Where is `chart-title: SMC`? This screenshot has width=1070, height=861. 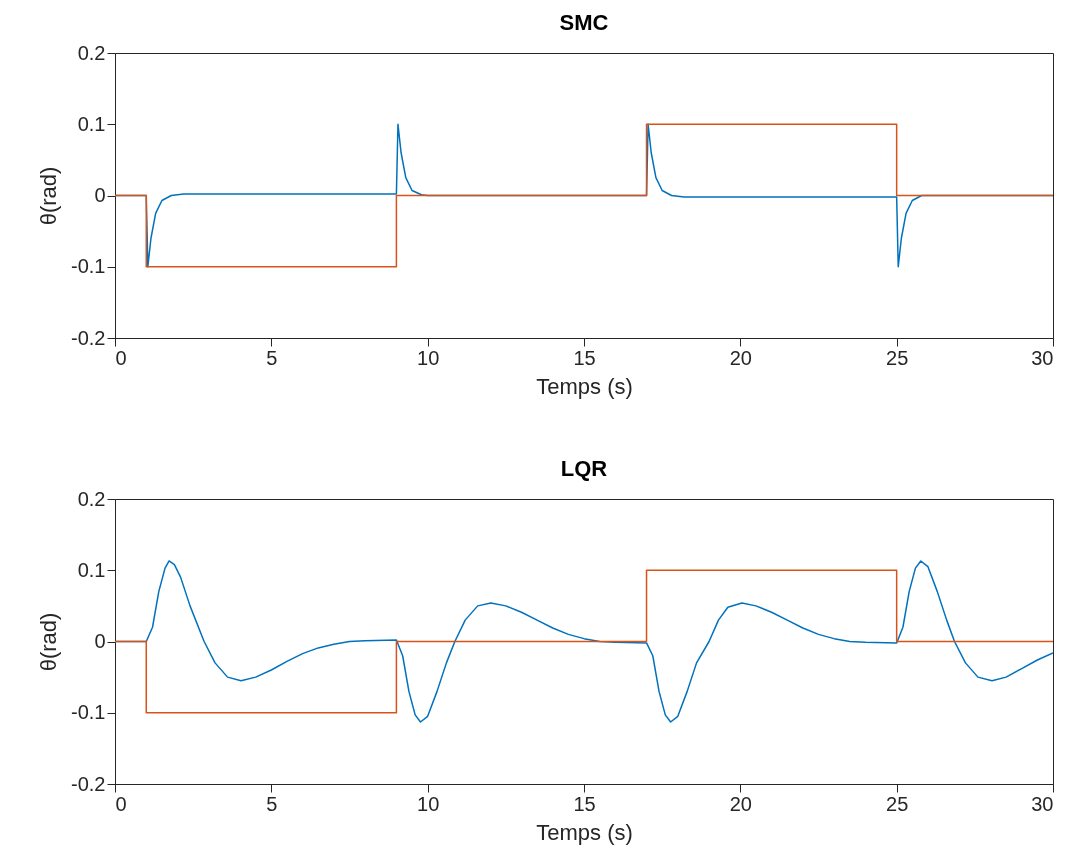
chart-title: SMC is located at coordinates (584, 22).